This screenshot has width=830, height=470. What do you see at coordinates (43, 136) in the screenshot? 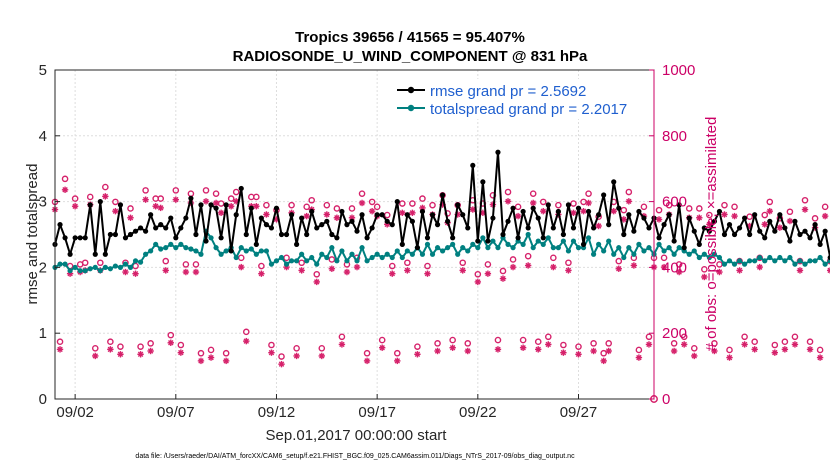
I see `left-tick-label: 4` at bounding box center [43, 136].